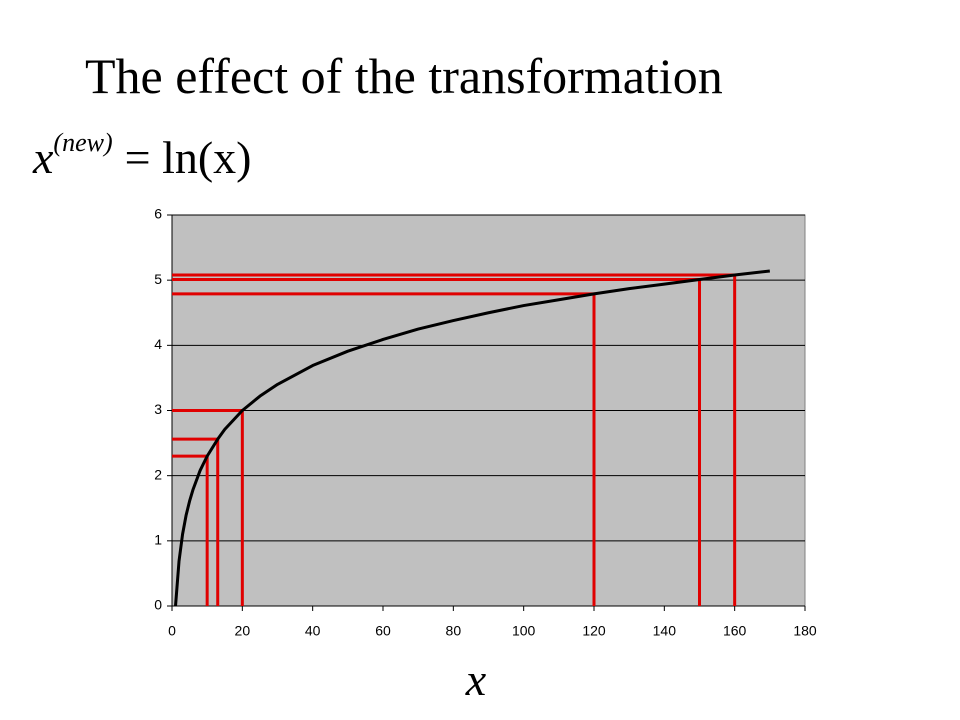  I want to click on x-tick-label: 40, so click(313, 631).